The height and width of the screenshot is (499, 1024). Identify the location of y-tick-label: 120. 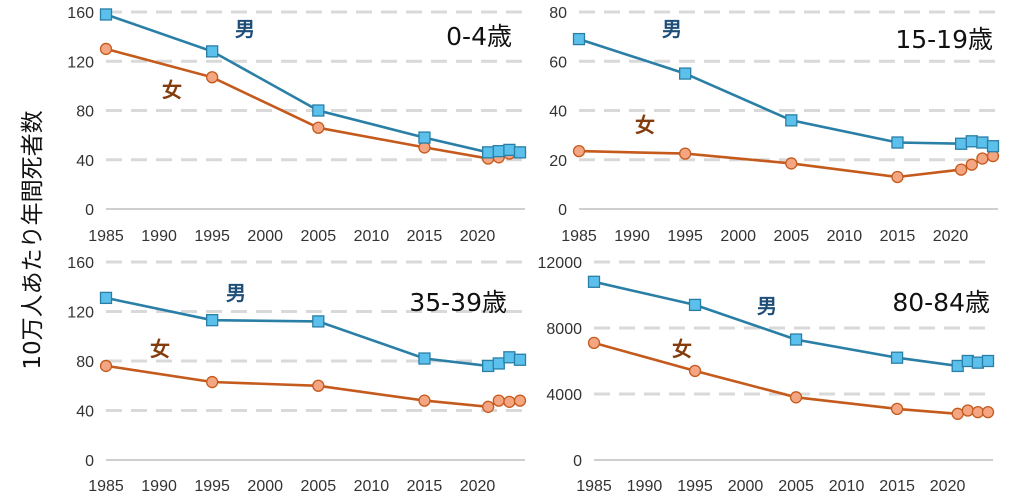
(80, 62).